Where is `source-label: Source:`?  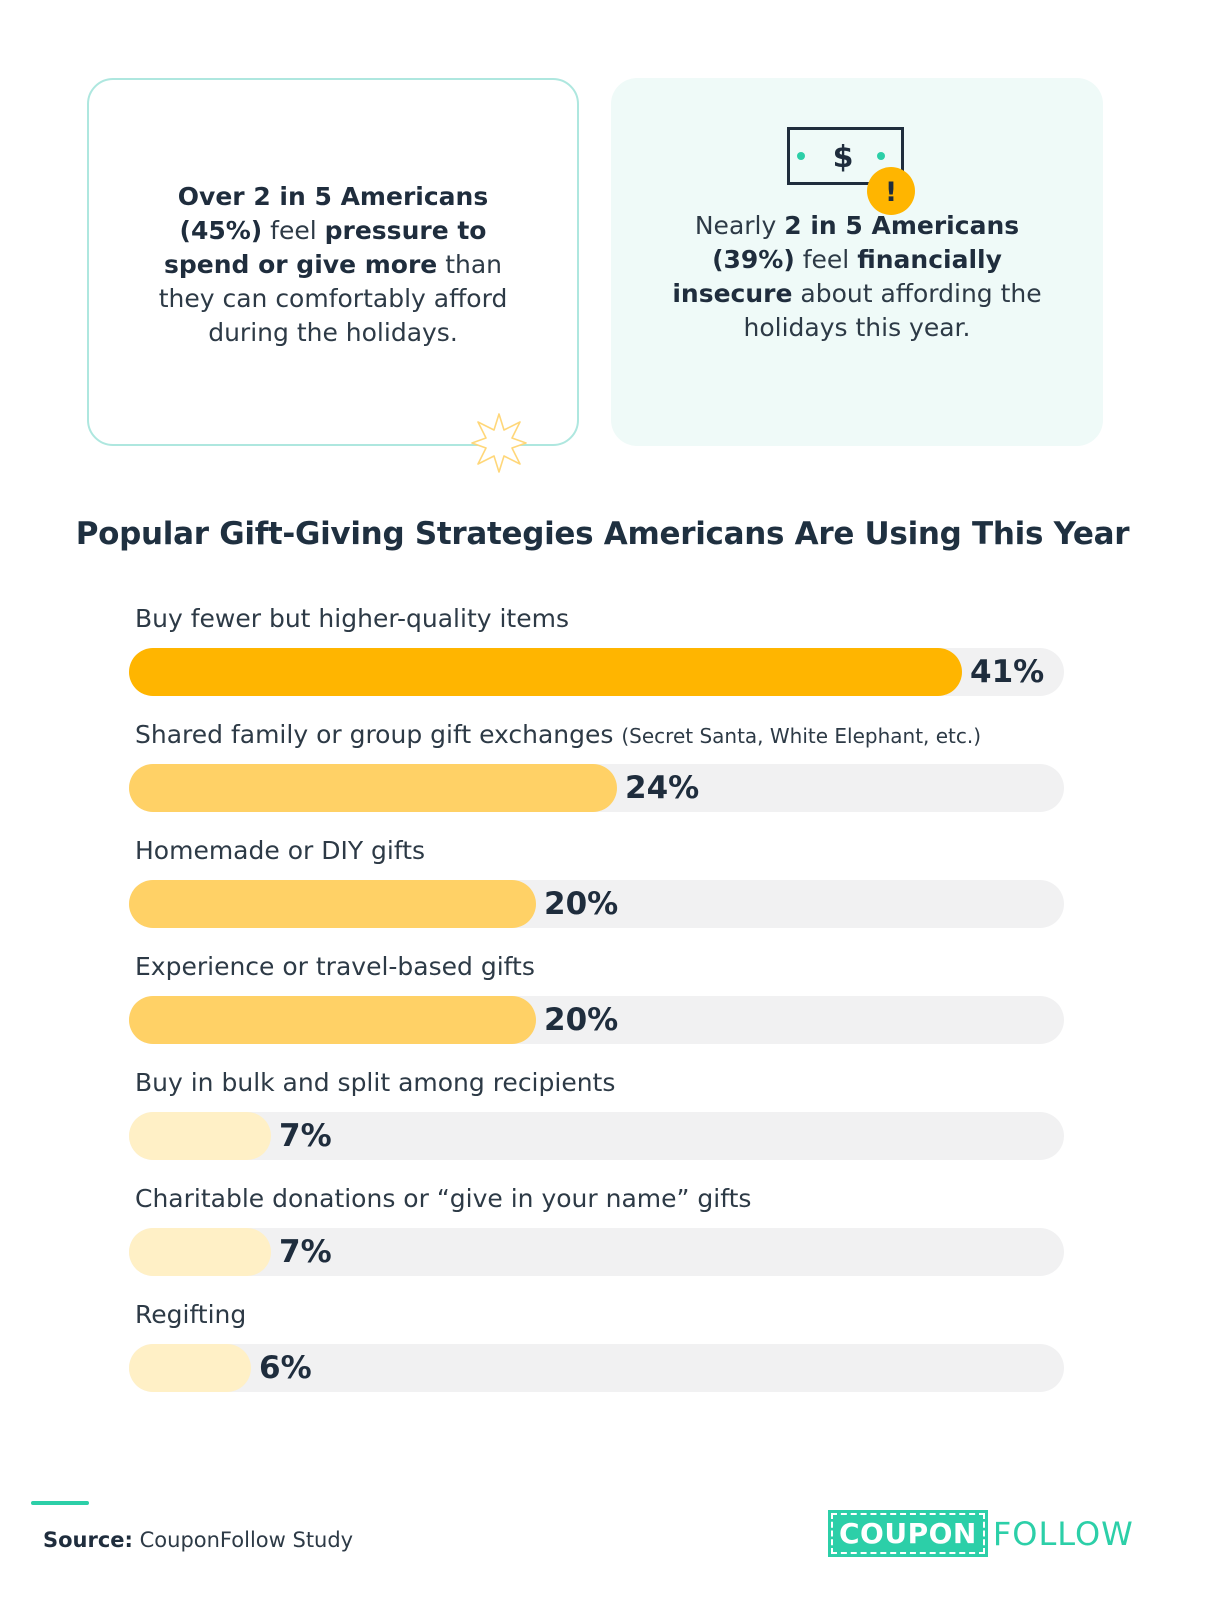 source-label: Source: is located at coordinates (88, 1540).